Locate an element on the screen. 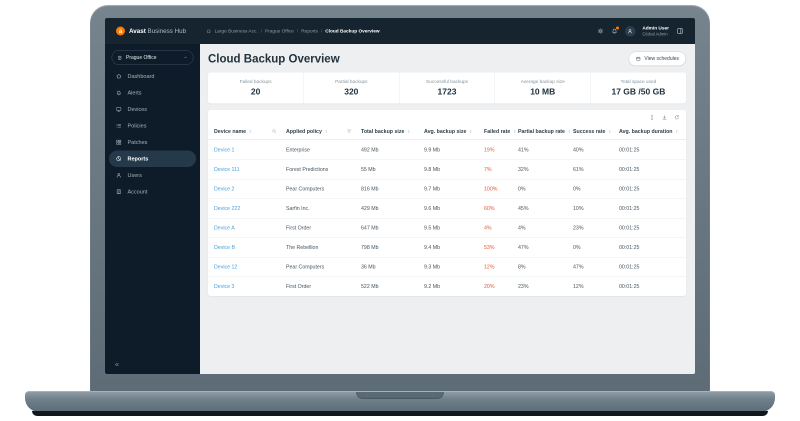 The width and height of the screenshot is (800, 421). column-header: Avg. backup size is located at coordinates (454, 131).